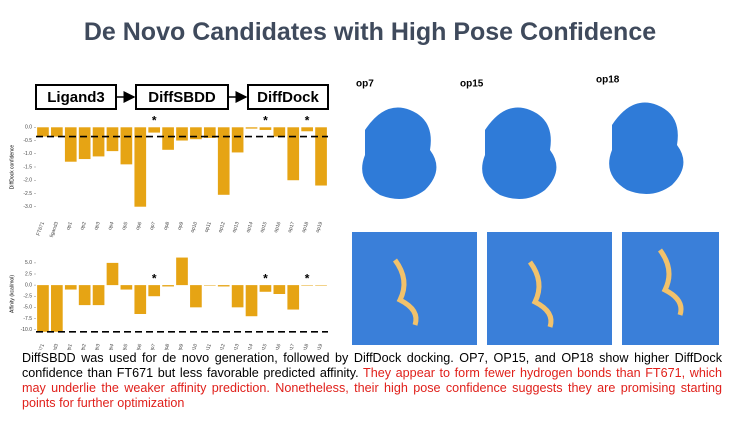 The height and width of the screenshot is (426, 740). I want to click on flow-label: Ligand3, so click(76, 97).